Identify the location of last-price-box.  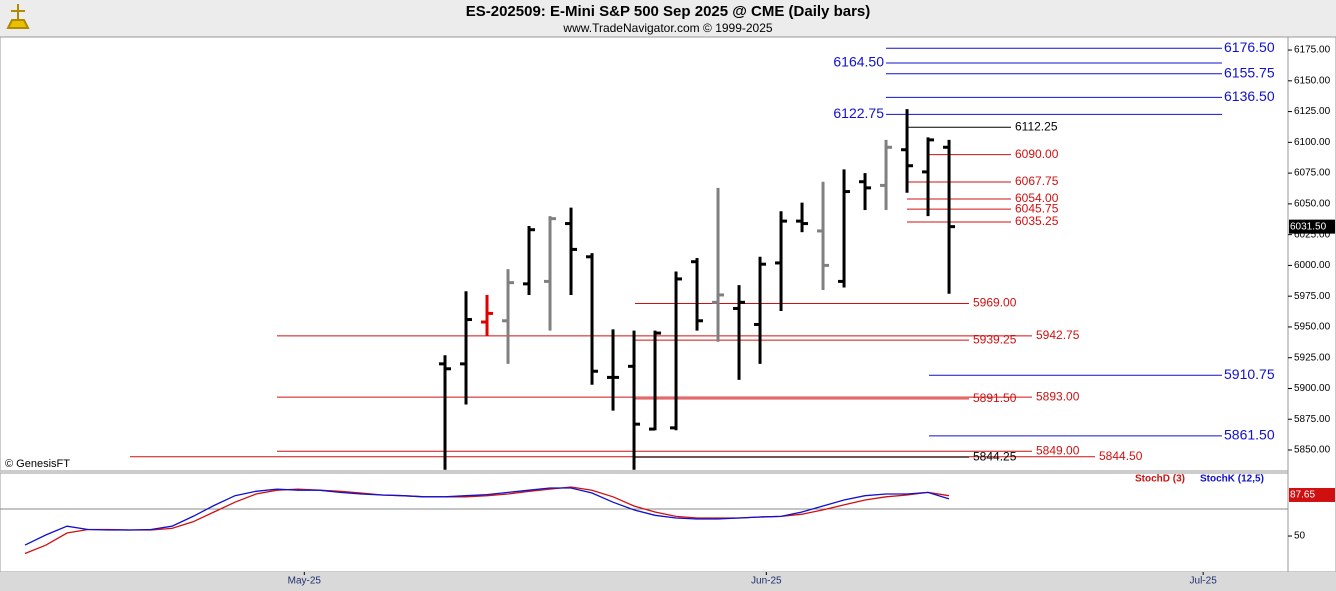
(1312, 226).